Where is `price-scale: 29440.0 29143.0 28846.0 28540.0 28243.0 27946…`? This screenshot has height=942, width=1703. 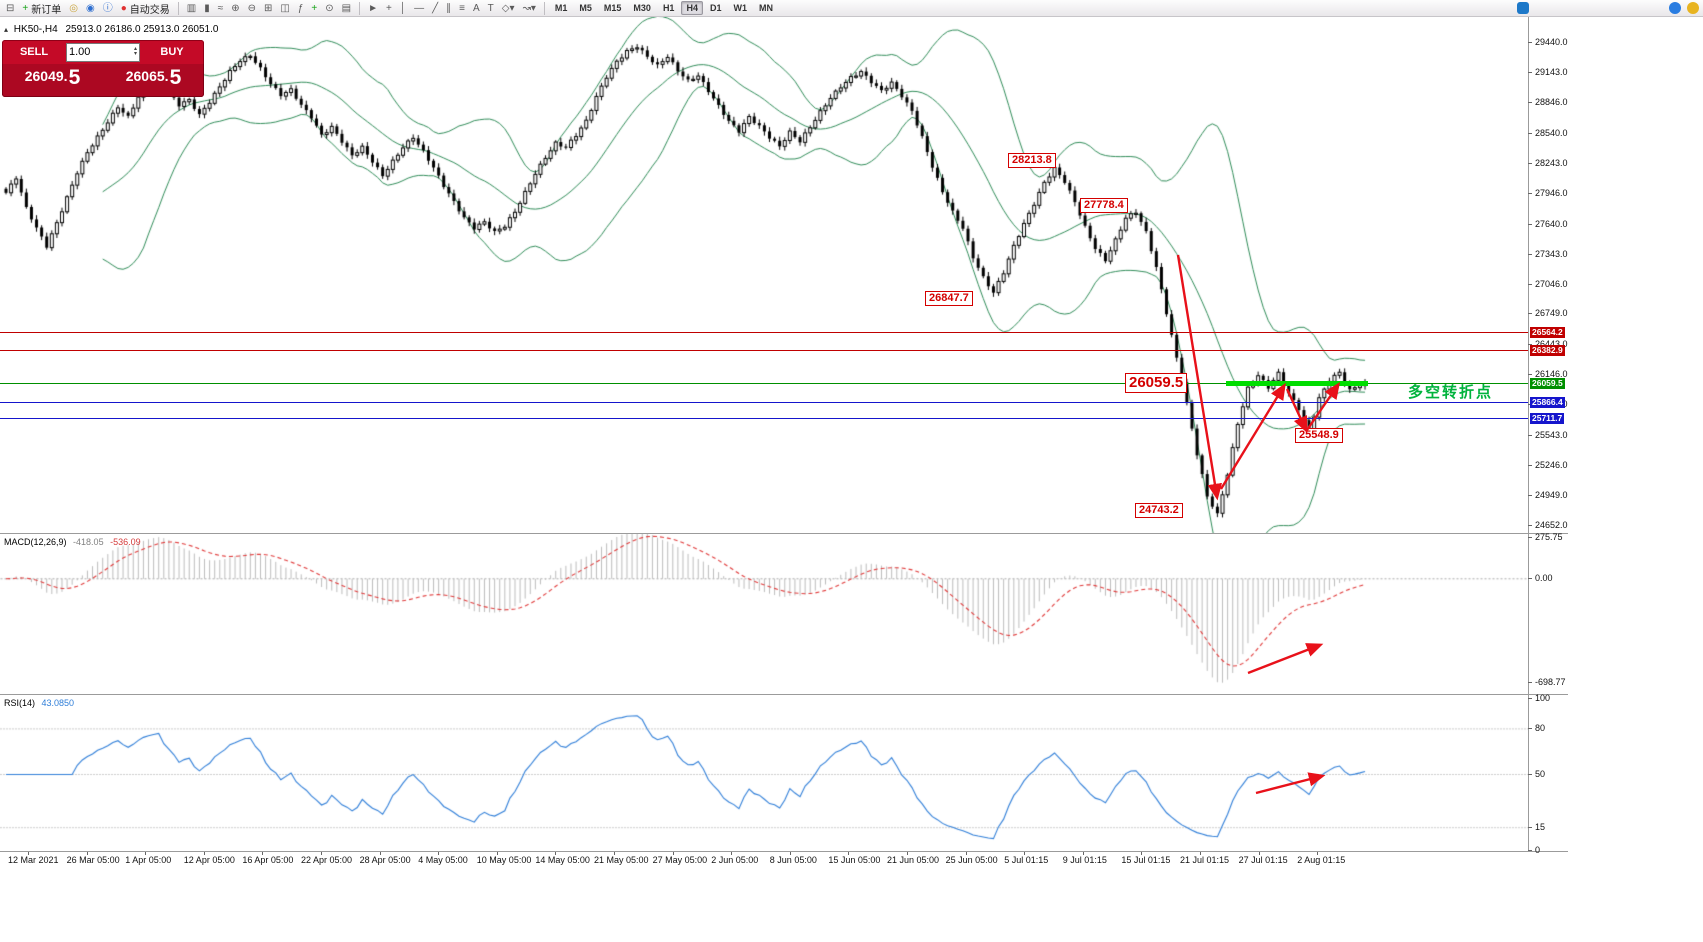 price-scale: 29440.0 29143.0 28846.0 28540.0 28243.0 27946… is located at coordinates (1615, 471).